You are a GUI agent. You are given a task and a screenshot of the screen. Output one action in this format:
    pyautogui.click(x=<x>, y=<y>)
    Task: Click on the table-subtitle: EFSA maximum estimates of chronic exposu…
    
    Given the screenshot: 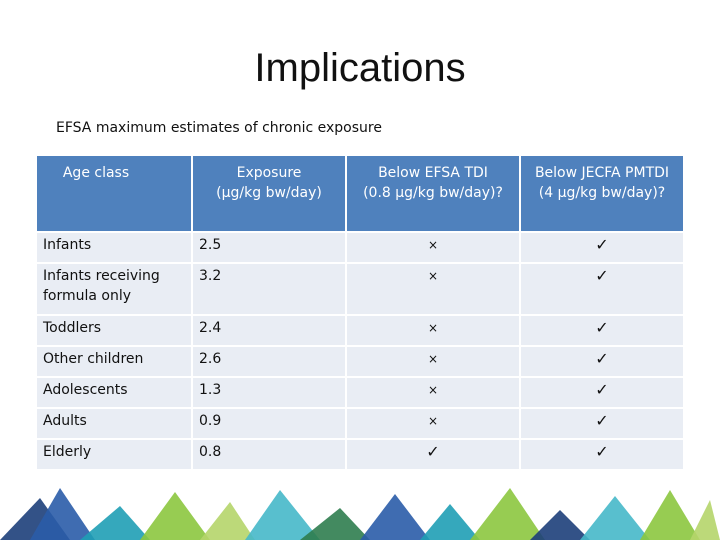 What is the action you would take?
    pyautogui.click(x=219, y=128)
    